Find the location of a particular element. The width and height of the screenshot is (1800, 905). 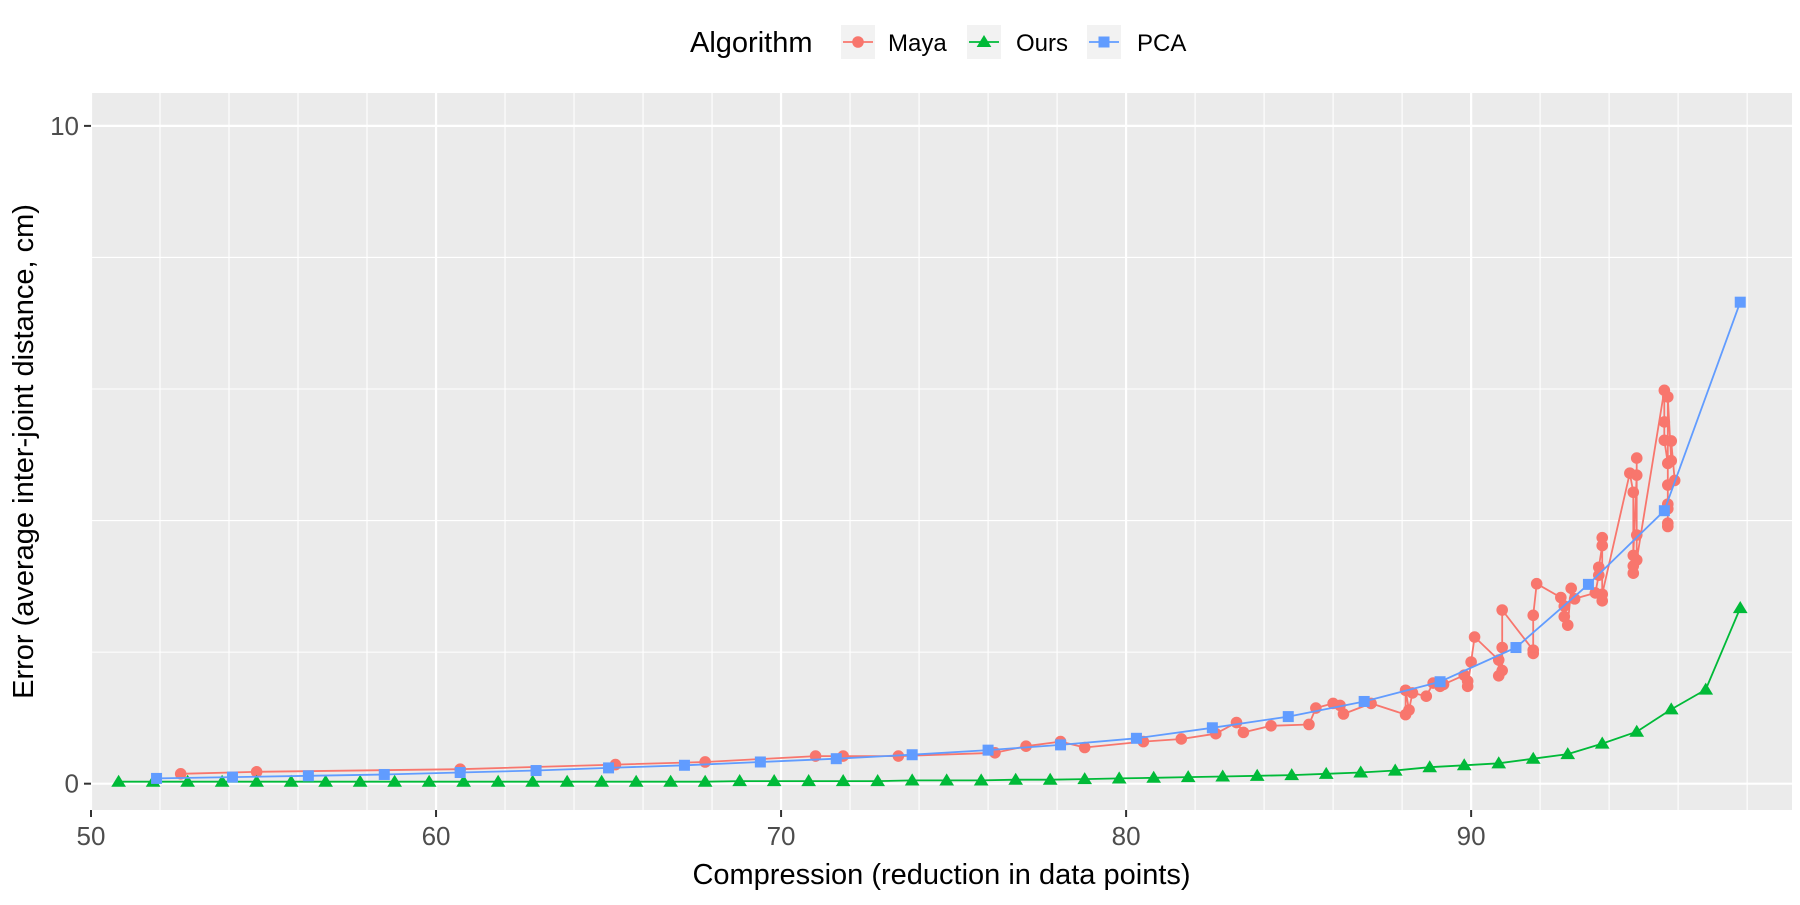

legend-key-marker-pca is located at coordinates (1104, 42).